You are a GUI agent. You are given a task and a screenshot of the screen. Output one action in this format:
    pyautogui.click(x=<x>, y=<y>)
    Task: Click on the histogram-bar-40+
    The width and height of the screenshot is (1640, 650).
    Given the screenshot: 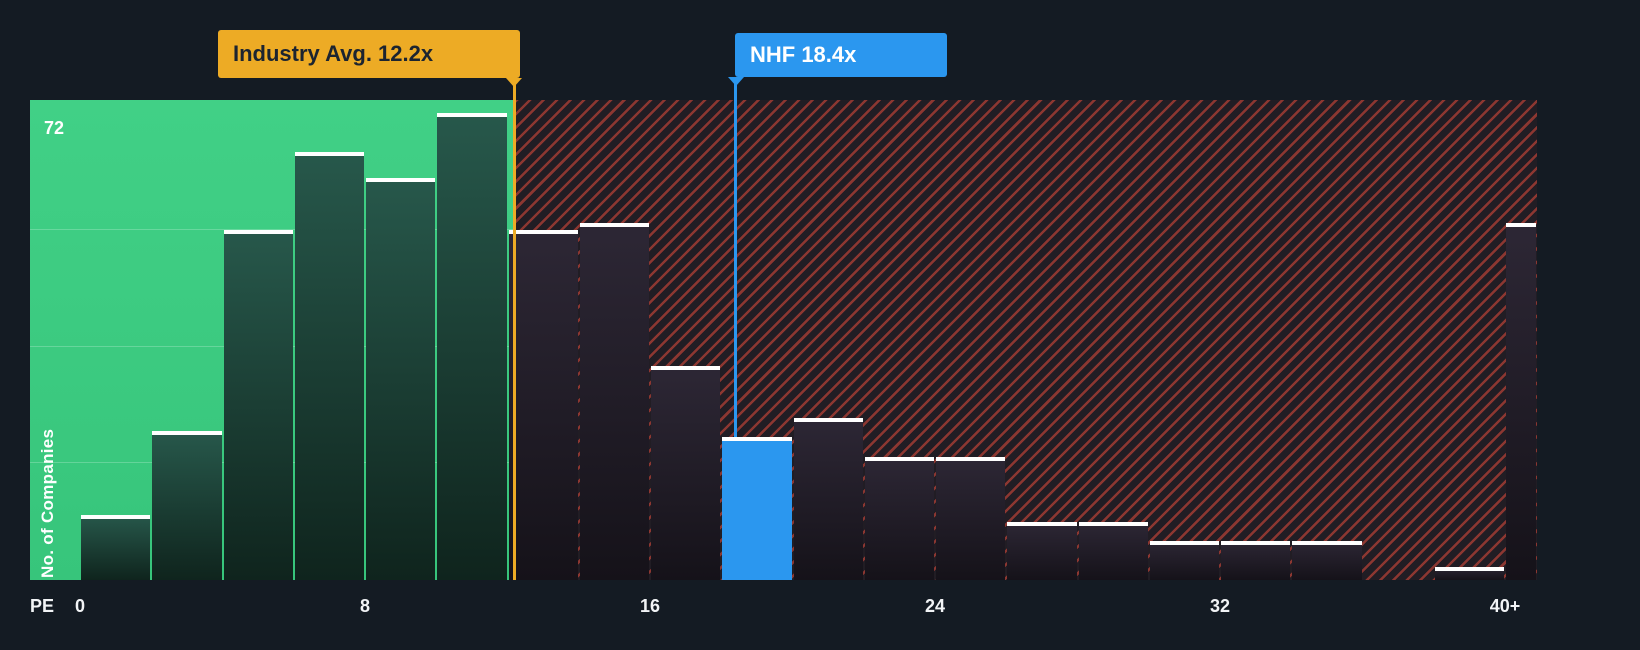 What is the action you would take?
    pyautogui.click(x=1521, y=401)
    